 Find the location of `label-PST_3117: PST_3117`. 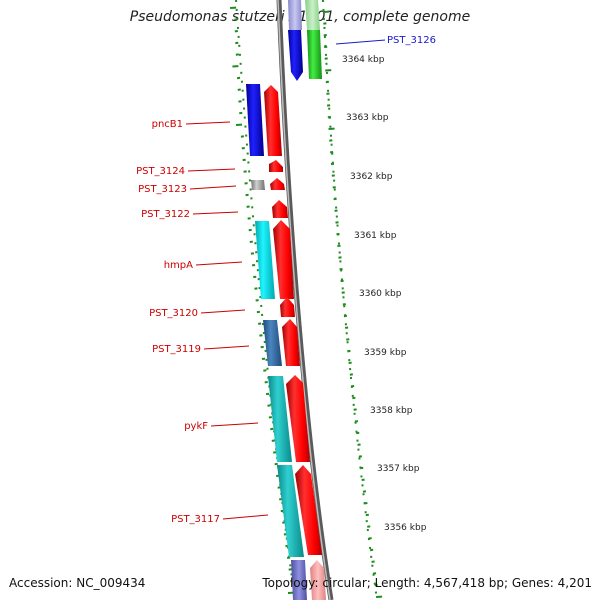

label-PST_3117: PST_3117 is located at coordinates (195, 519).